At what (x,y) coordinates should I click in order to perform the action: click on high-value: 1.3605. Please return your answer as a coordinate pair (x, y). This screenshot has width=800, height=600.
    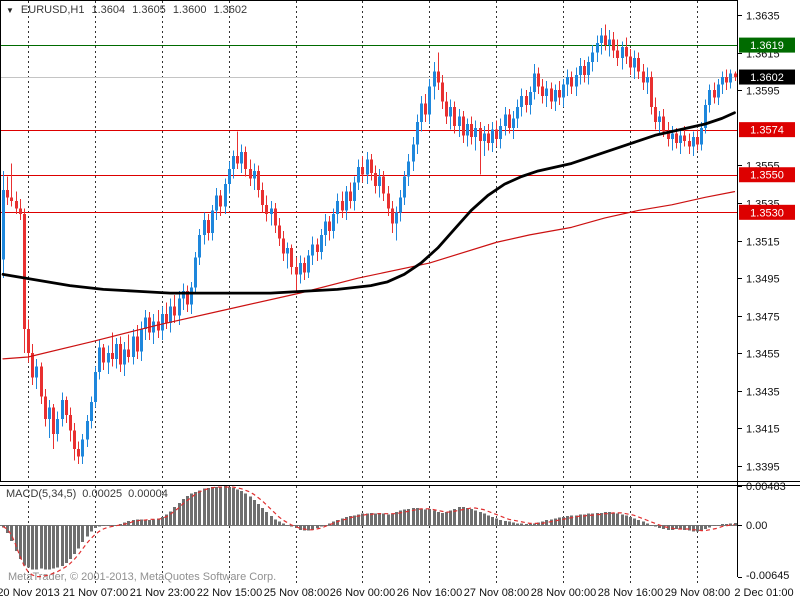
    Looking at the image, I should click on (149, 10).